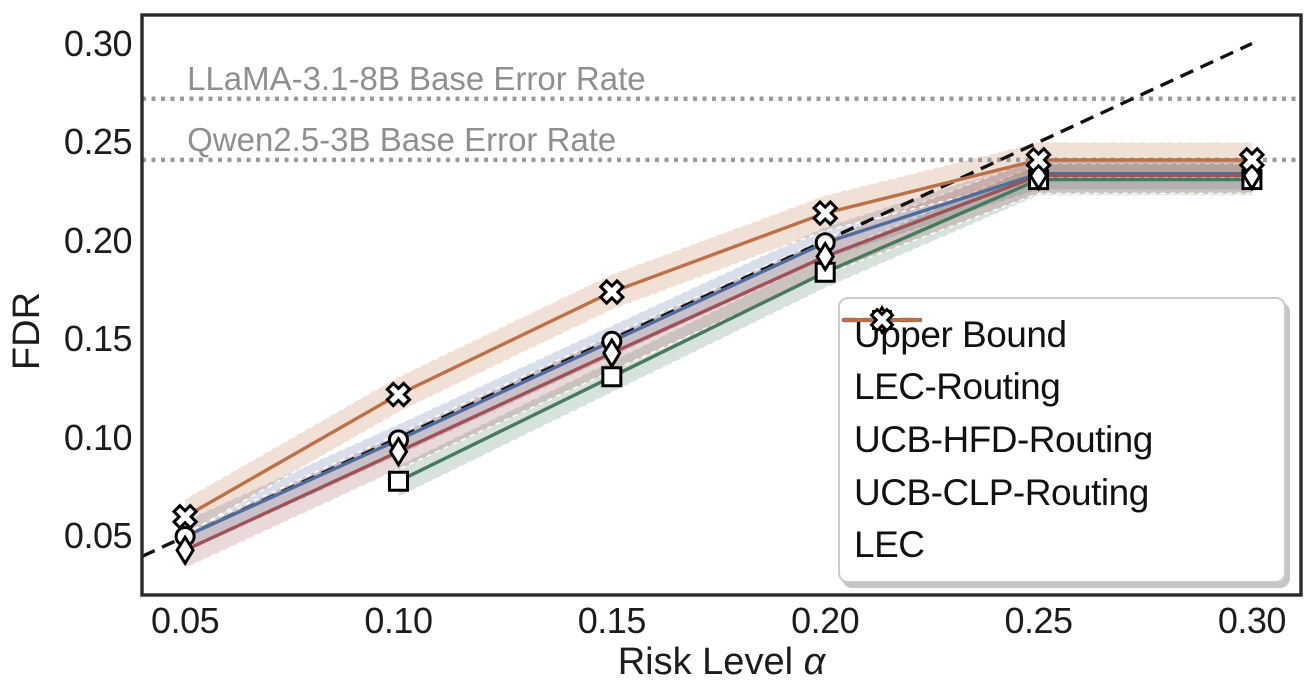 The height and width of the screenshot is (692, 1315). Describe the element at coordinates (402, 139) in the screenshot. I see `qwen-base-error-rate-label: Qwen2.5-3B Base Error Rate` at that location.